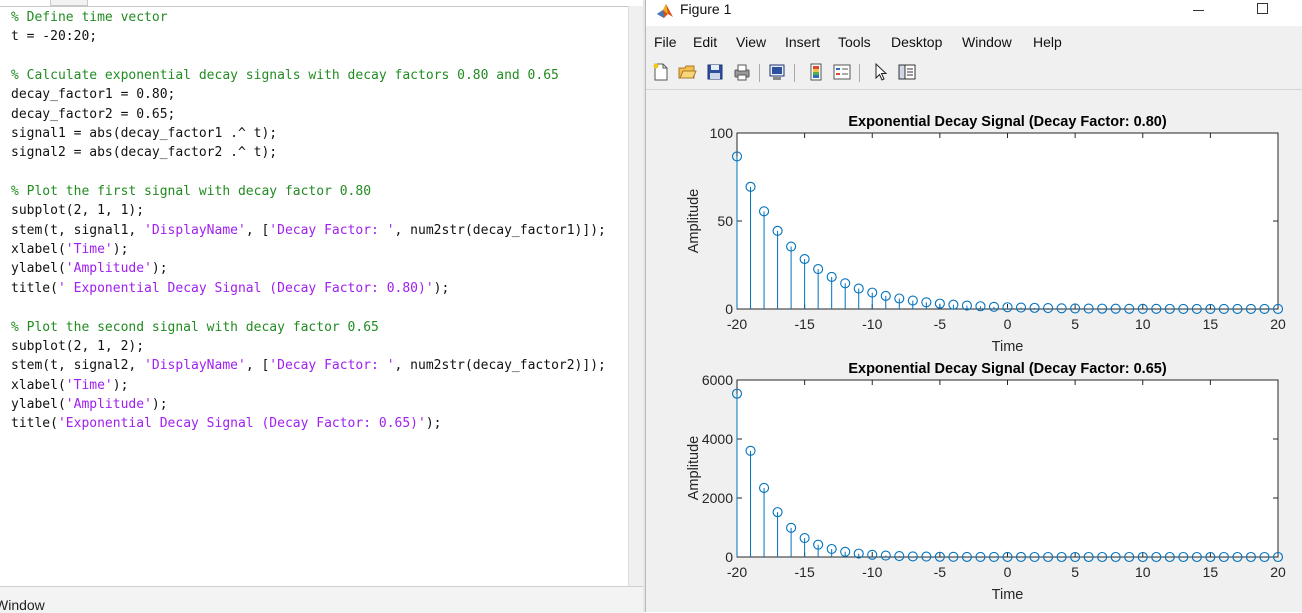  What do you see at coordinates (705, 42) in the screenshot?
I see `menu-edit: Edit` at bounding box center [705, 42].